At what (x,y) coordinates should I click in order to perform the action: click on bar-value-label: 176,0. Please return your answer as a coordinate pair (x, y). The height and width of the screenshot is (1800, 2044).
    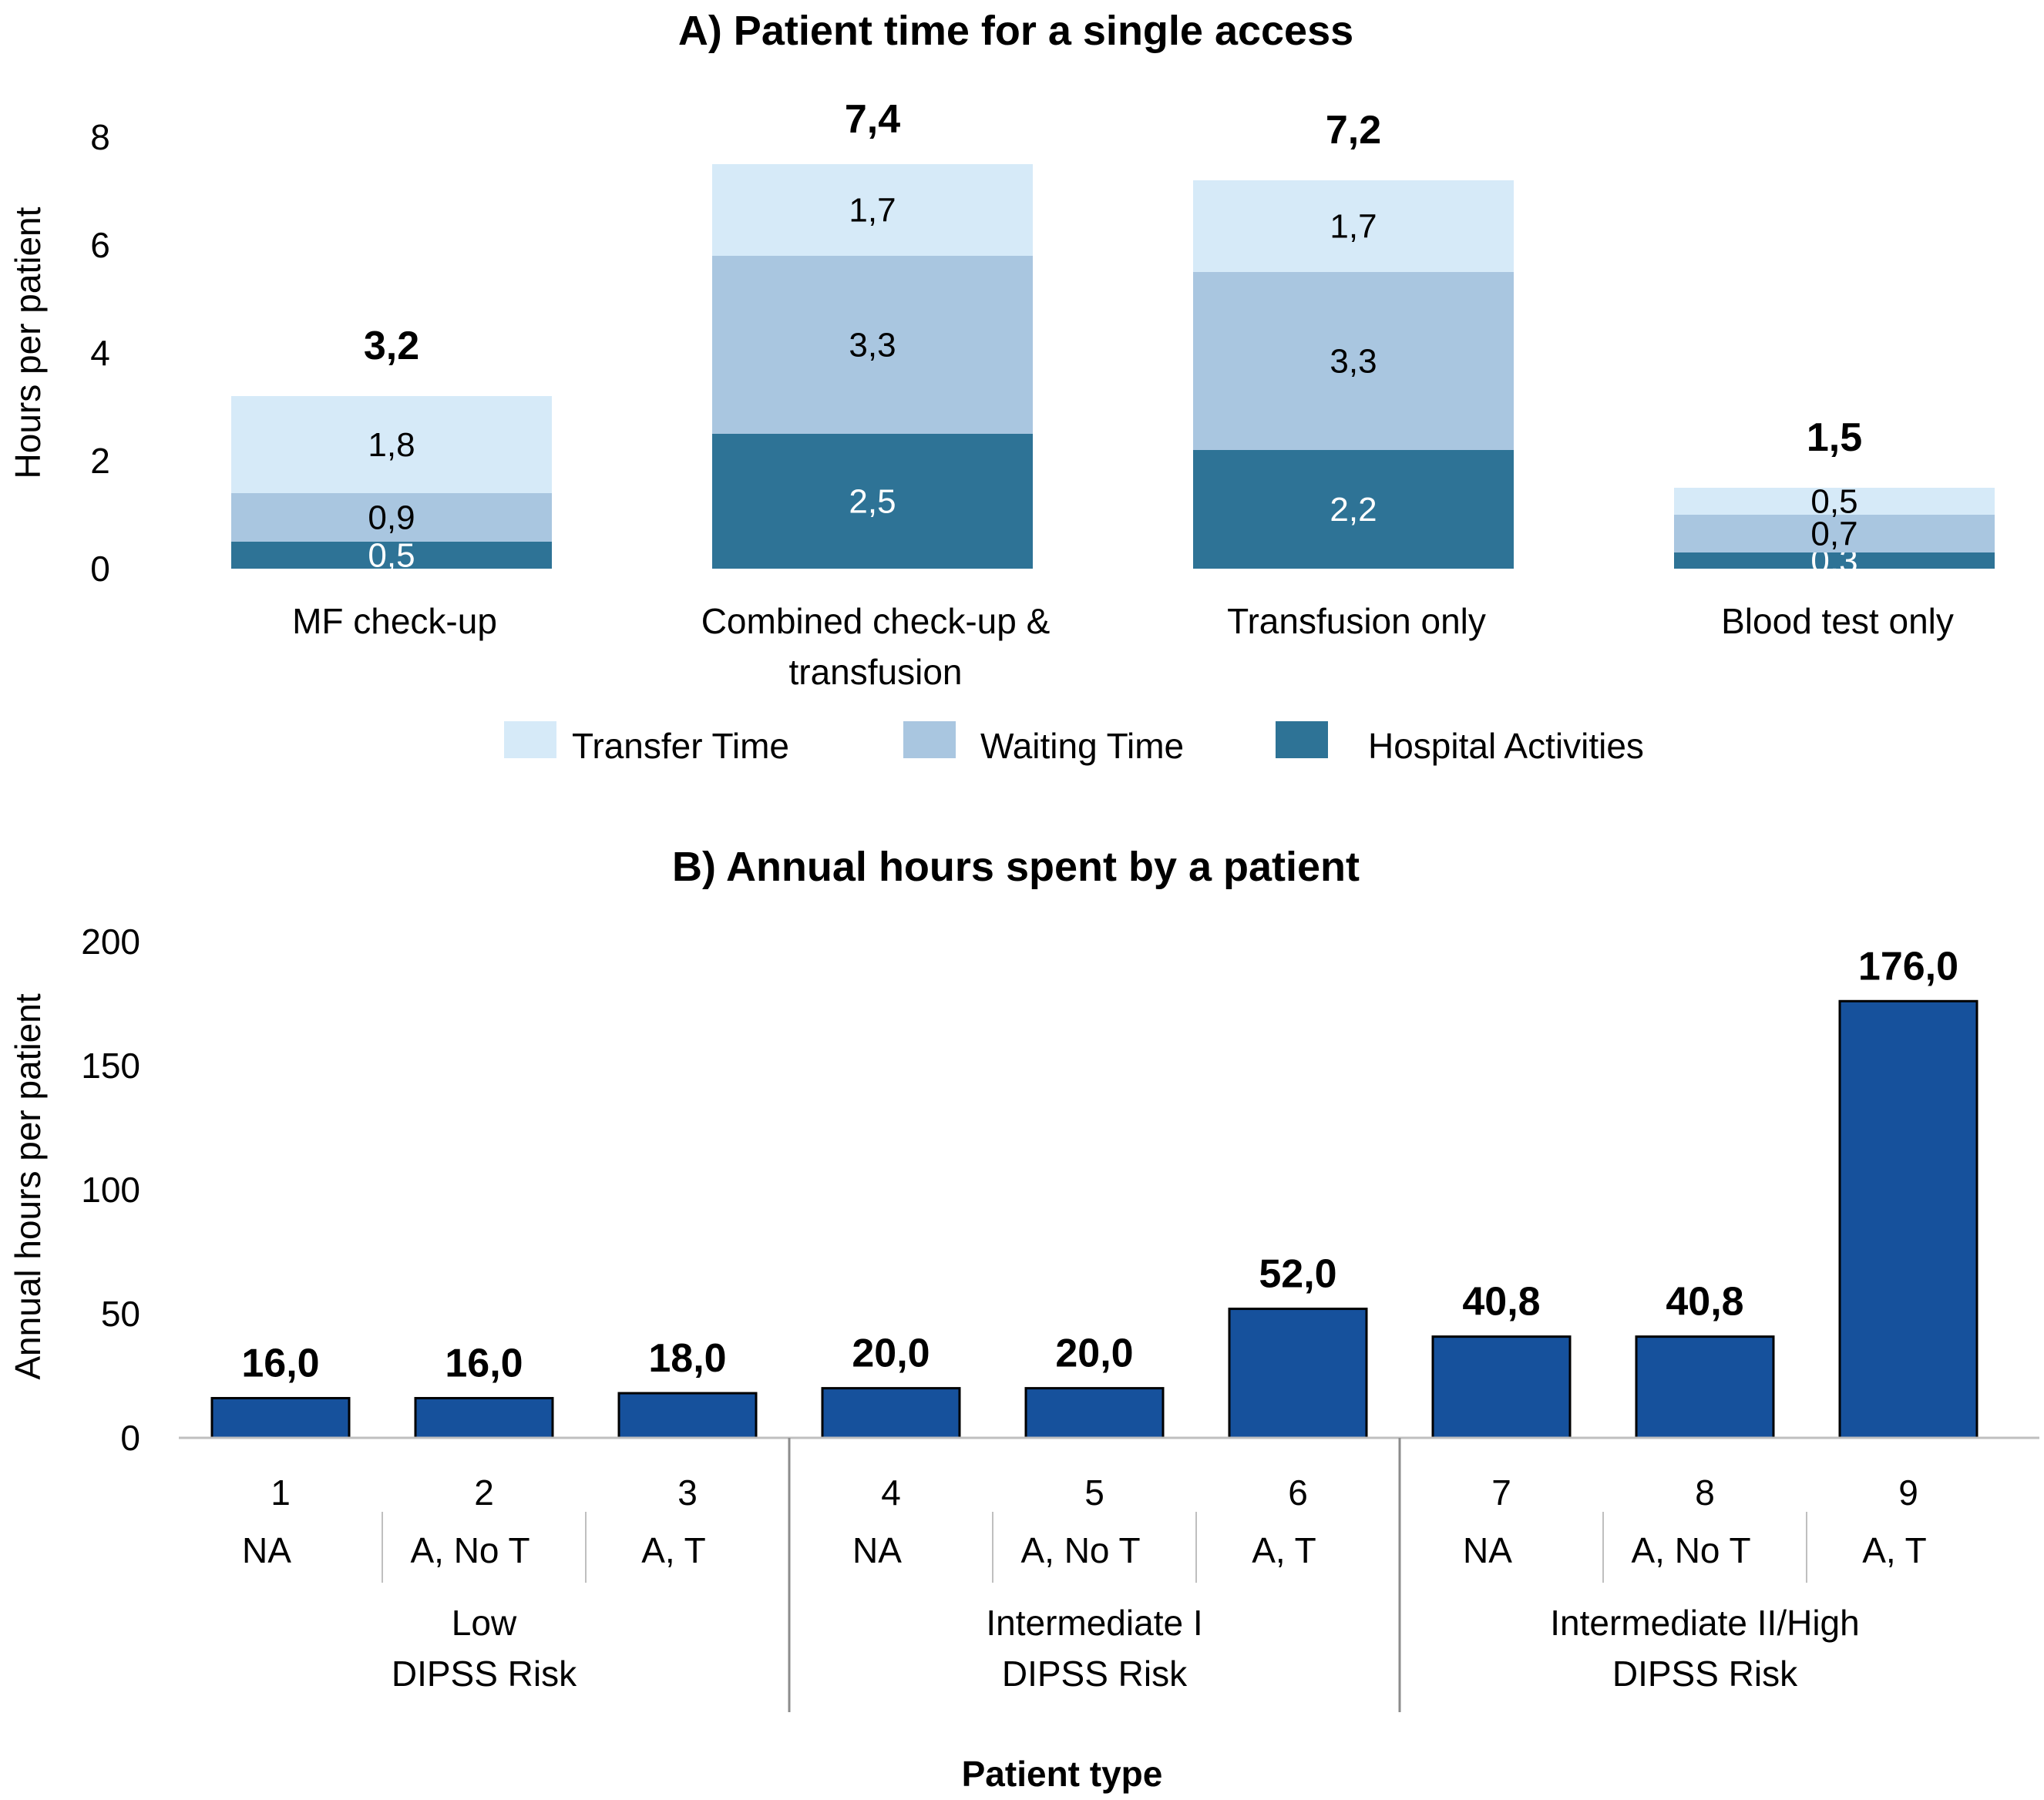
    Looking at the image, I should click on (1908, 966).